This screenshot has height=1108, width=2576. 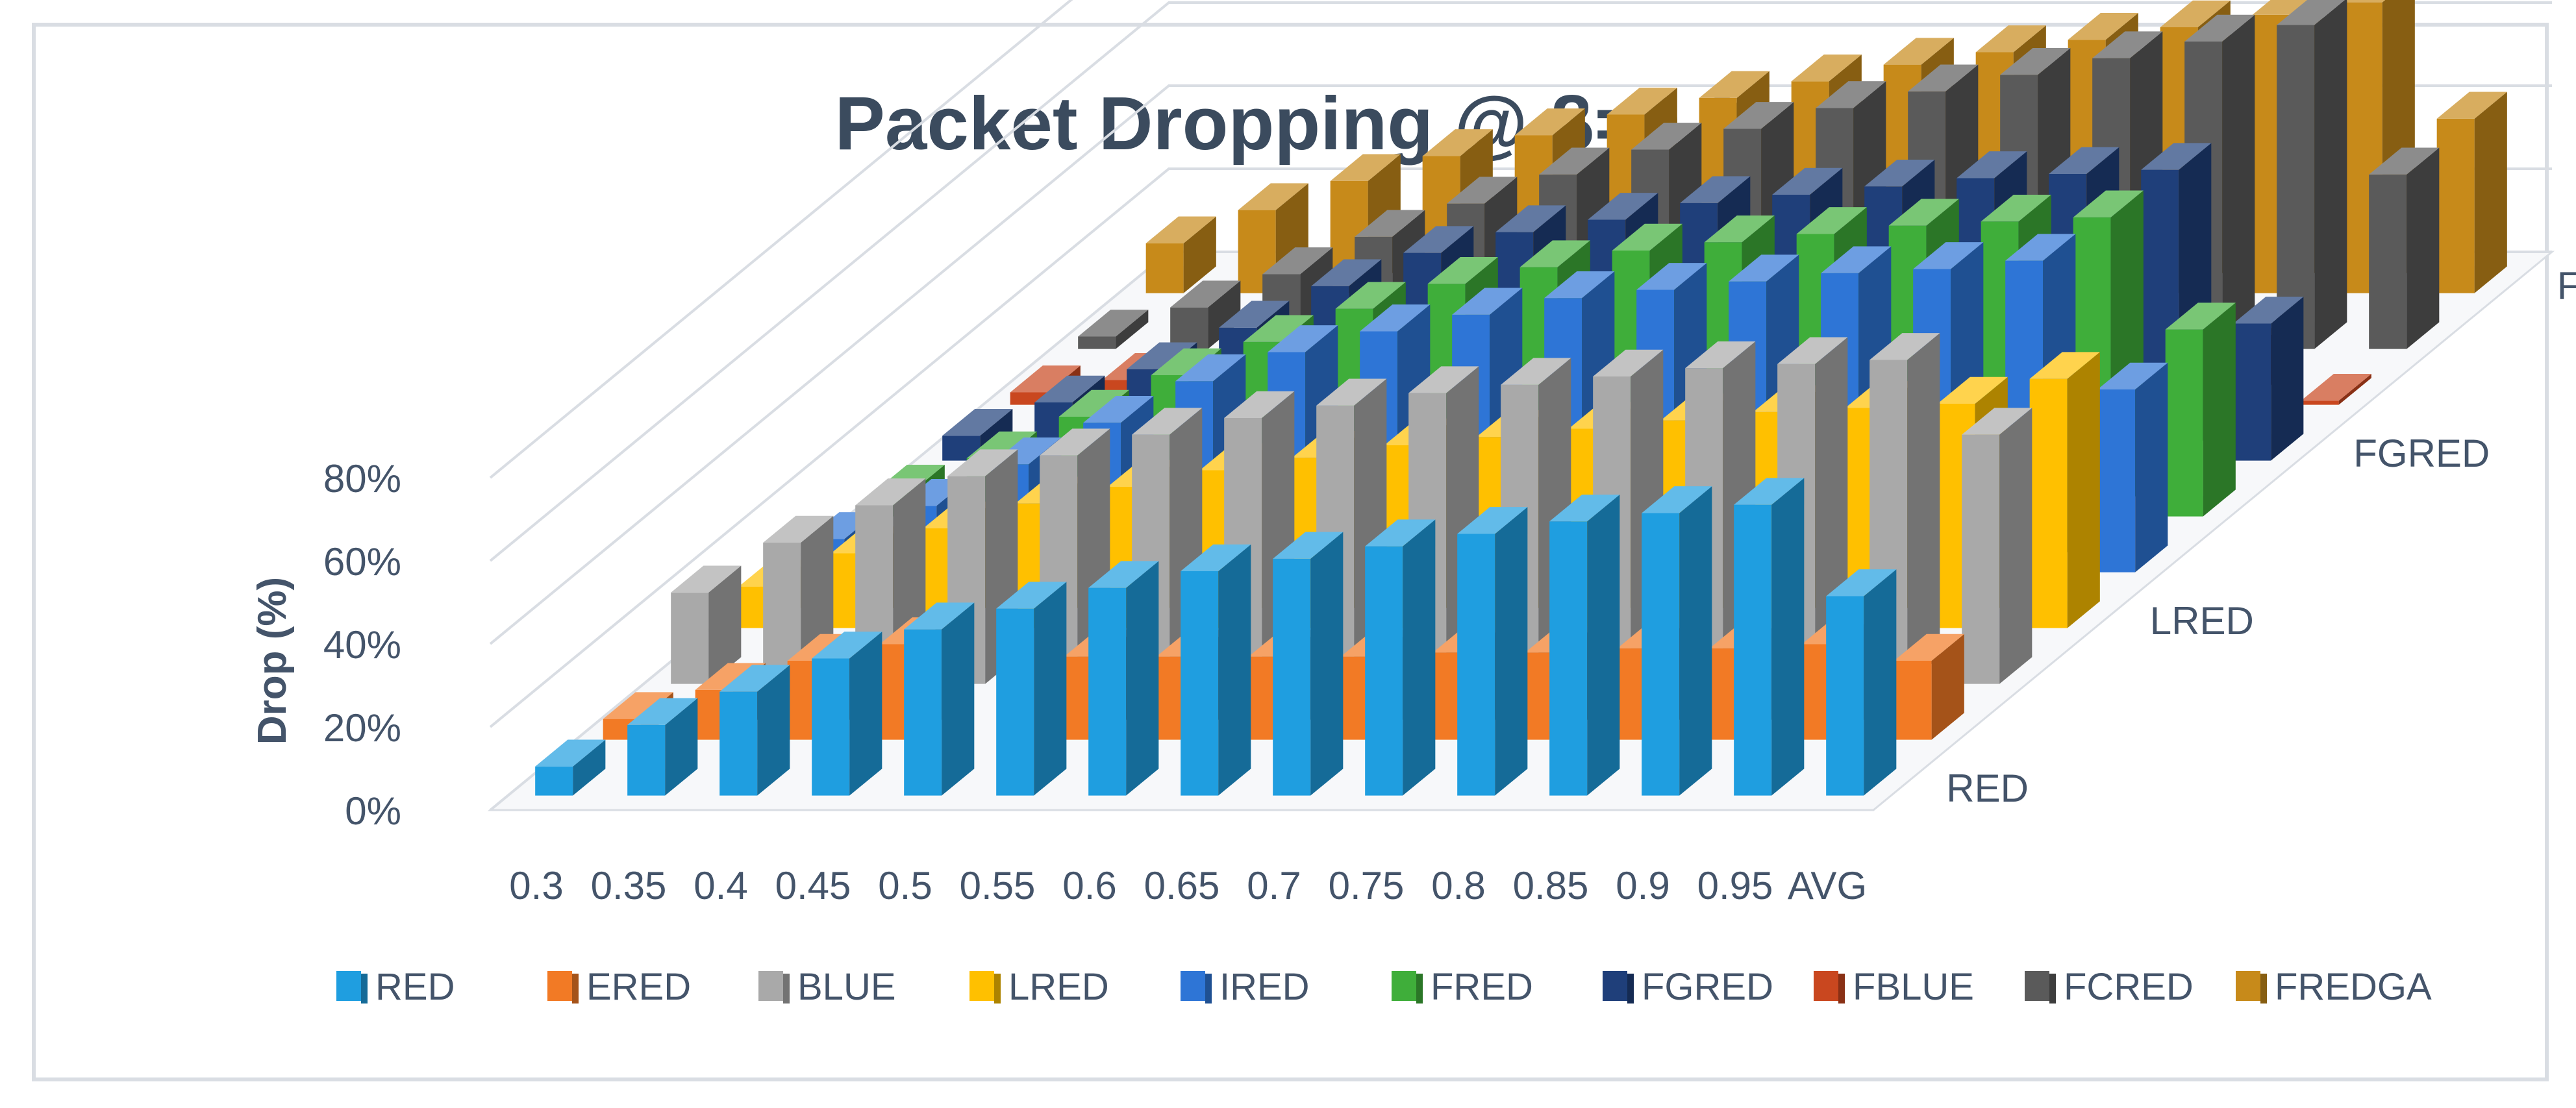 I want to click on legend-item: FCRED, so click(x=2109, y=987).